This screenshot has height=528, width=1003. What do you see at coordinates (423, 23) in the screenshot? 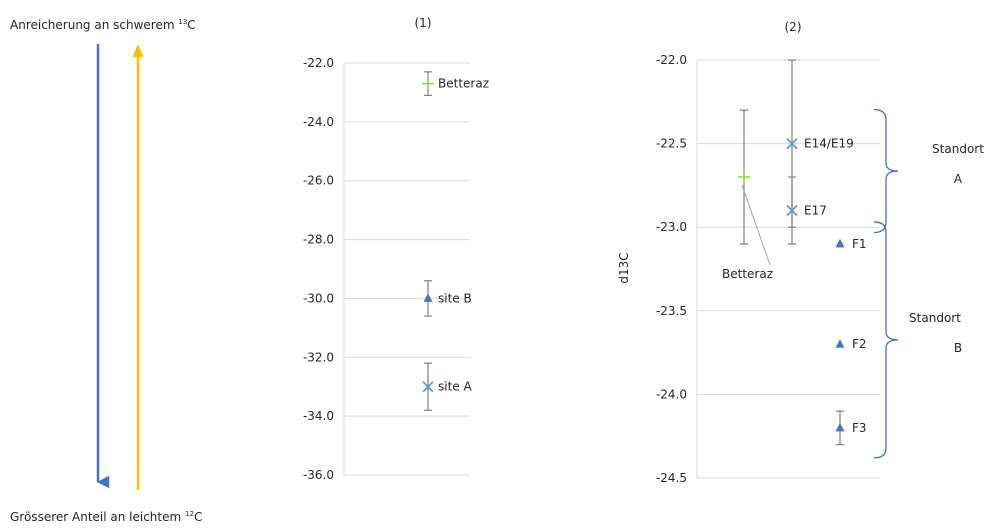
I see `chart-title: (1)` at bounding box center [423, 23].